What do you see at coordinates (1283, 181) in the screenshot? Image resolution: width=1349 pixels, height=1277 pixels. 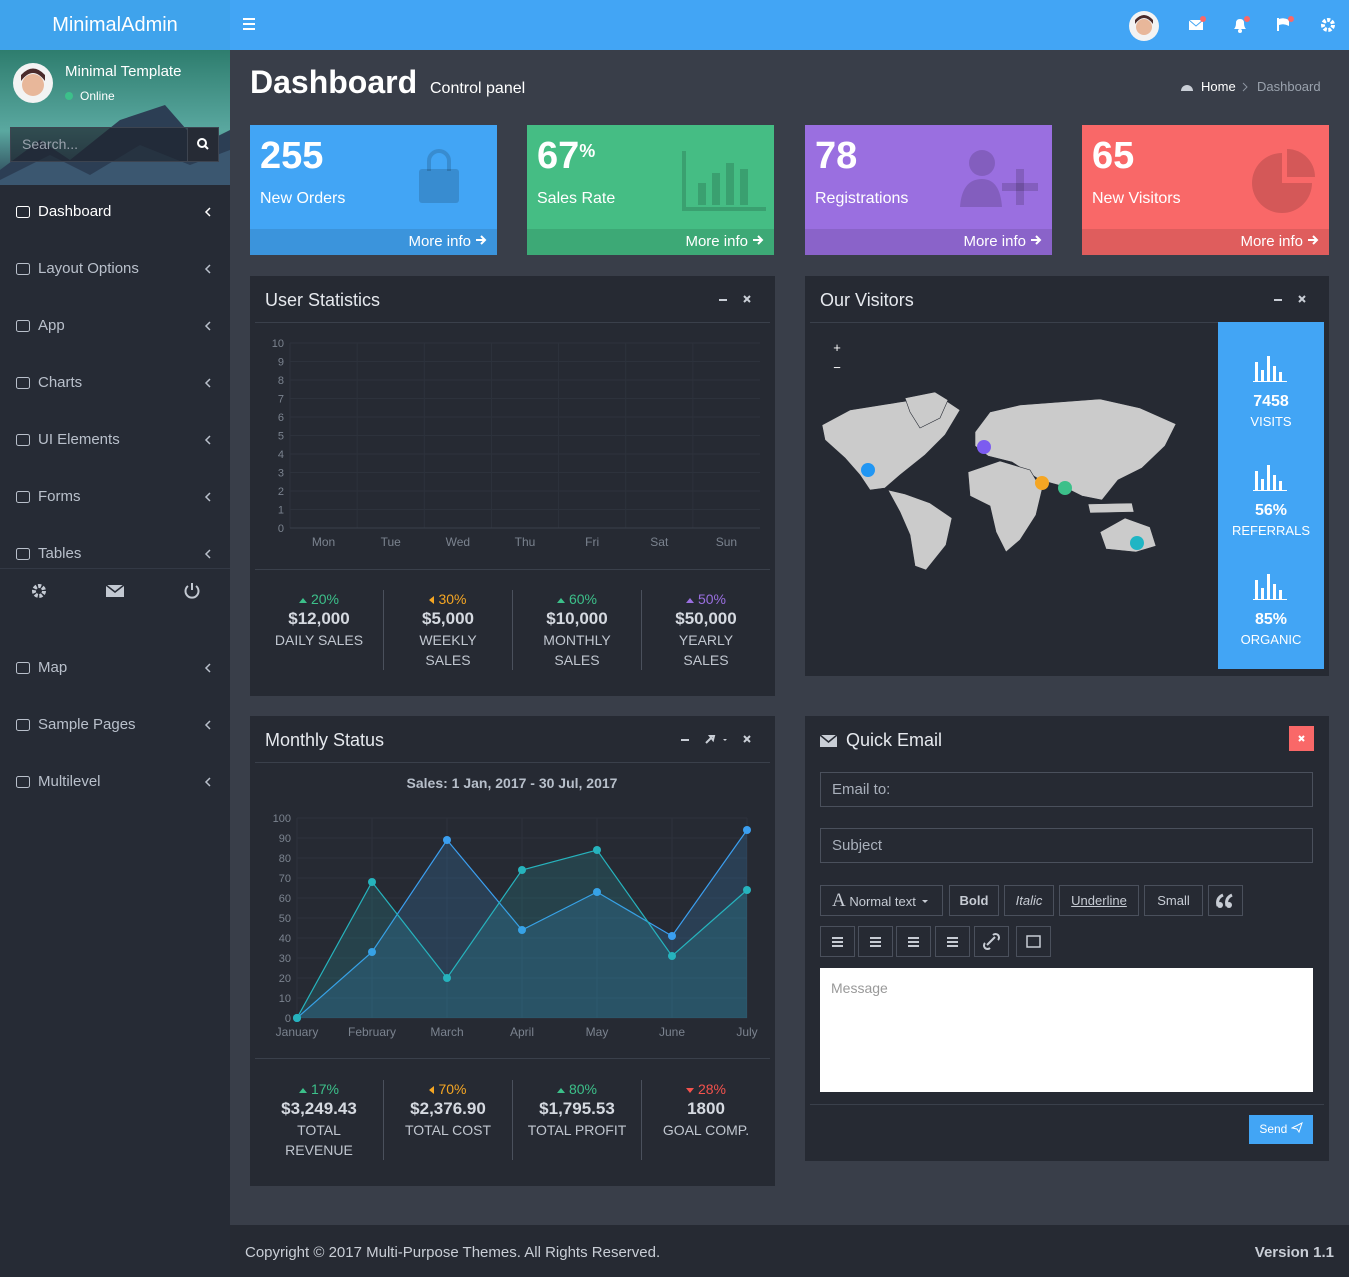 I see `tile-icon` at bounding box center [1283, 181].